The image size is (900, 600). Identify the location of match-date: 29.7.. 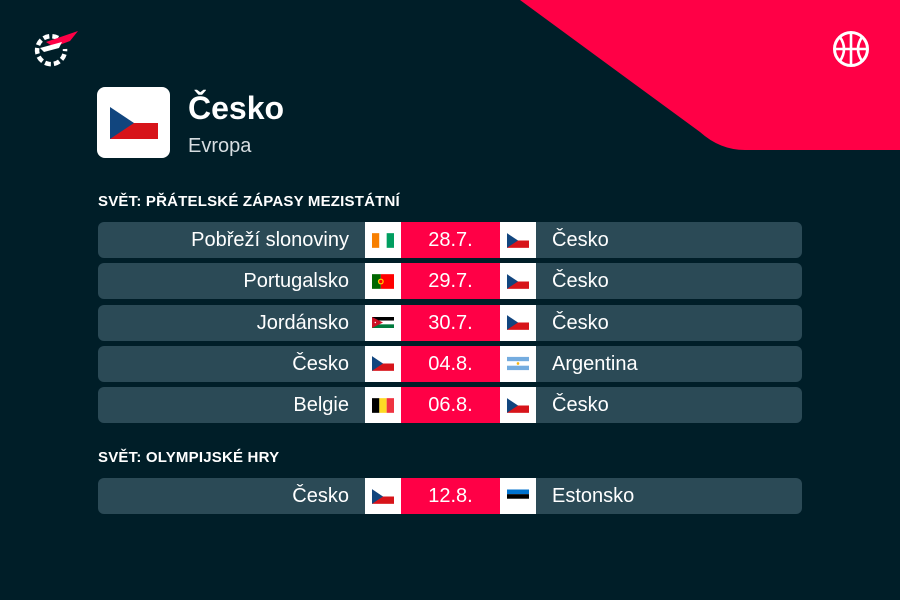
(450, 281).